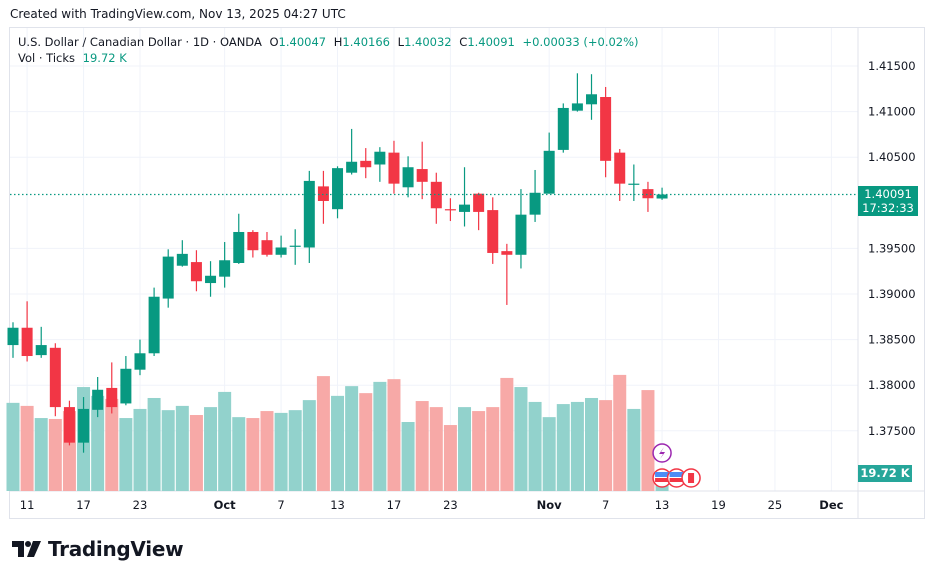 This screenshot has height=579, width=935. Describe the element at coordinates (432, 505) in the screenshot. I see `time-axis: 11 17 23 Oct 7 13 17 23 Nov 7 13 19 25 Dec` at that location.